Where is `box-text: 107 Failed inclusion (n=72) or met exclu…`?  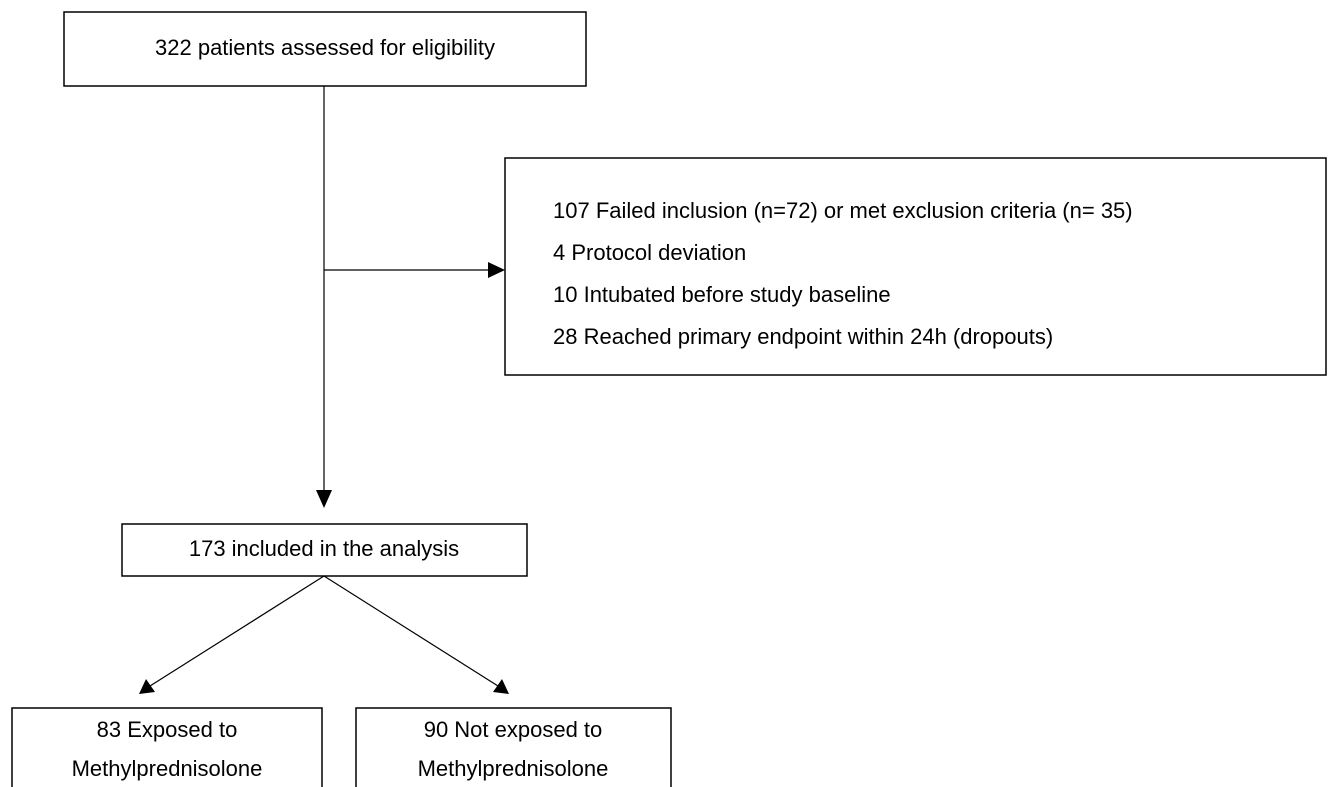 box-text: 107 Failed inclusion (n=72) or met exclu… is located at coordinates (843, 210).